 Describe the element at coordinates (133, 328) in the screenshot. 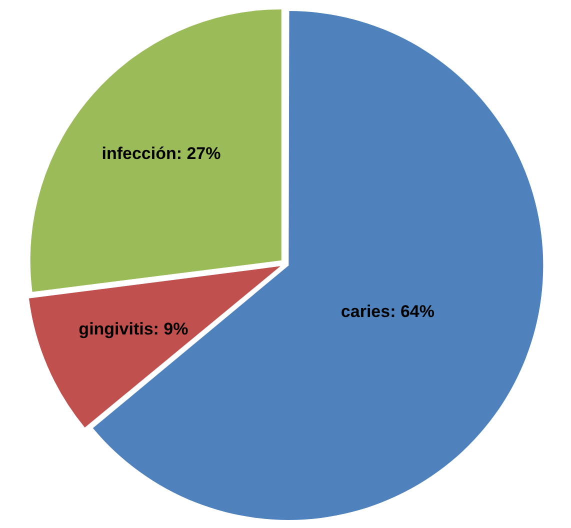

I see `slice-label: gingivitis: 9%` at that location.